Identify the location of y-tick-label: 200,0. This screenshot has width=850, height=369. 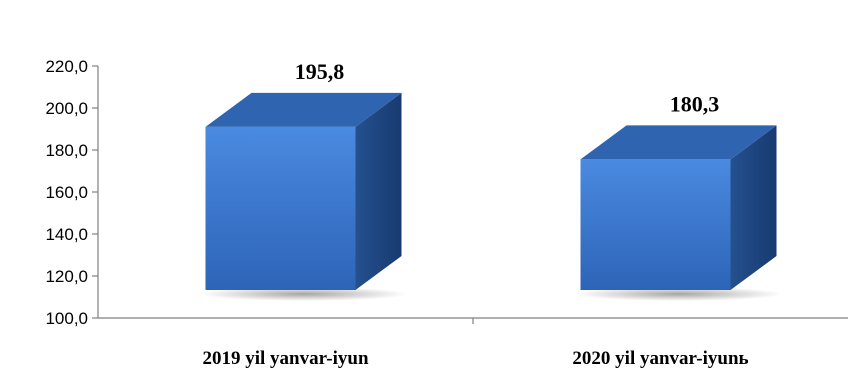
(66, 108).